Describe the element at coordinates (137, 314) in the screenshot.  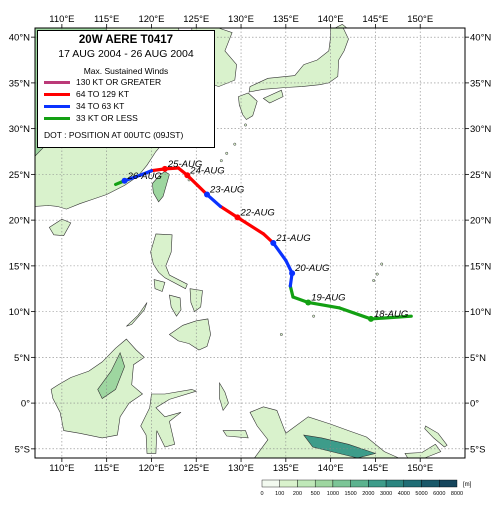
I see `palawan` at that location.